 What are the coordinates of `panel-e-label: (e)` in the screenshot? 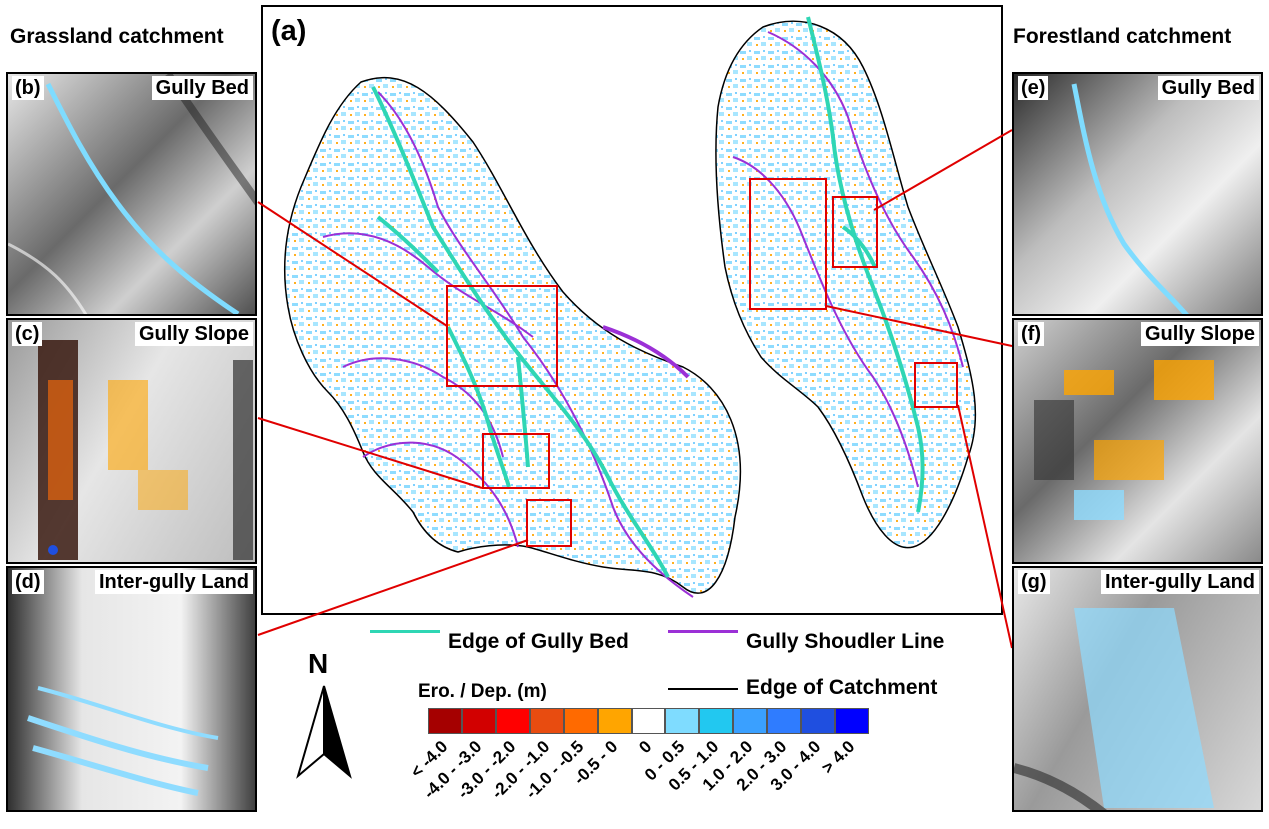 It's located at (1033, 88).